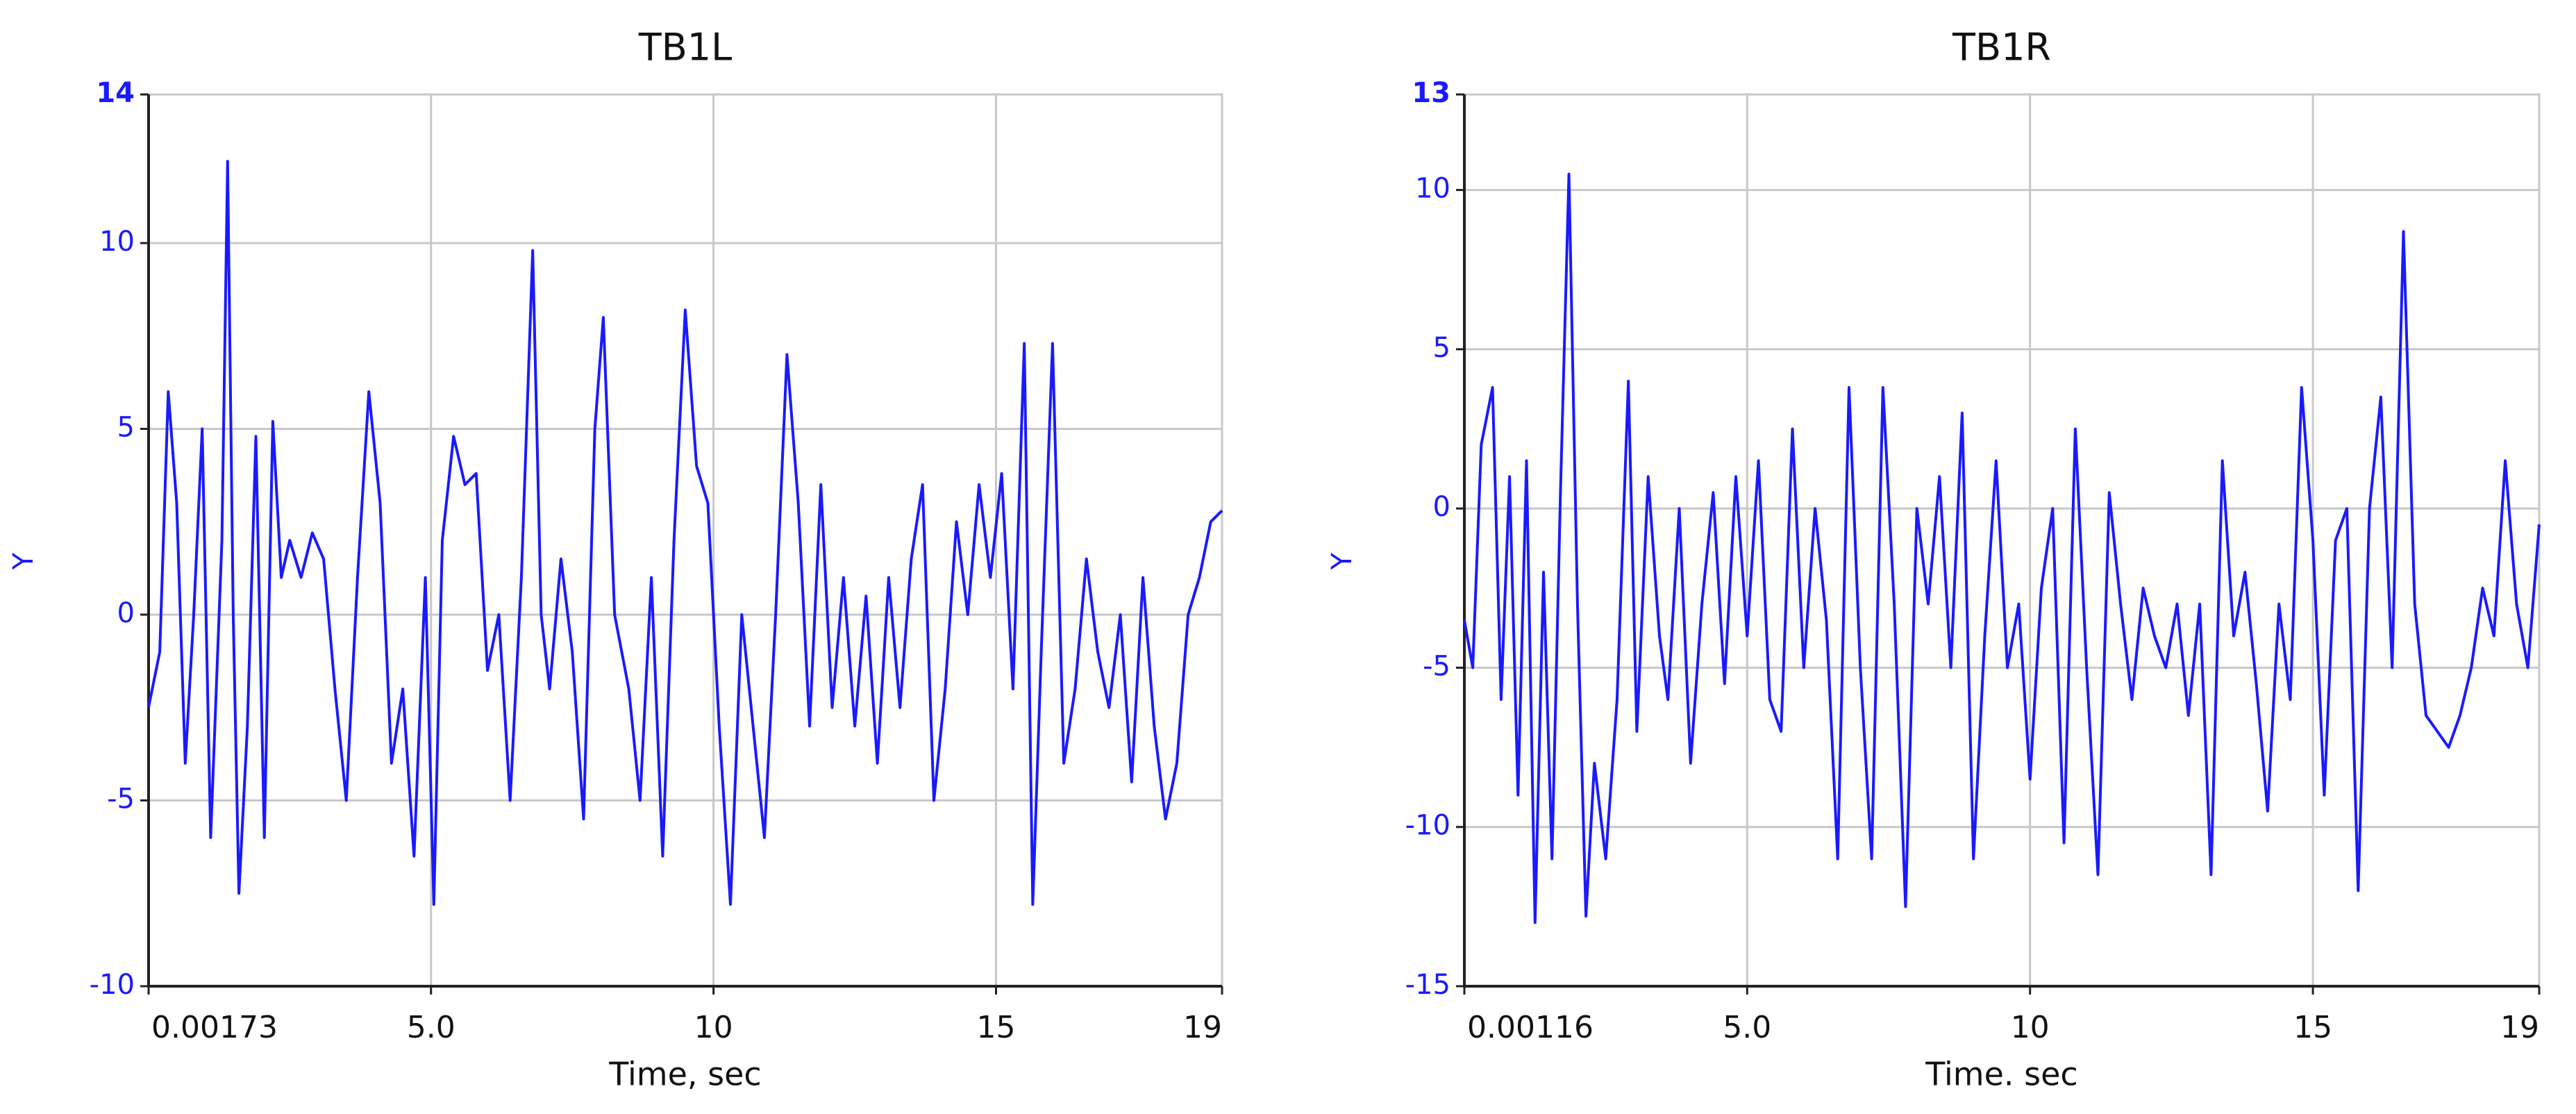 The height and width of the screenshot is (1114, 2576). What do you see at coordinates (2001, 1074) in the screenshot?
I see `x-axis-label: Time. sec` at bounding box center [2001, 1074].